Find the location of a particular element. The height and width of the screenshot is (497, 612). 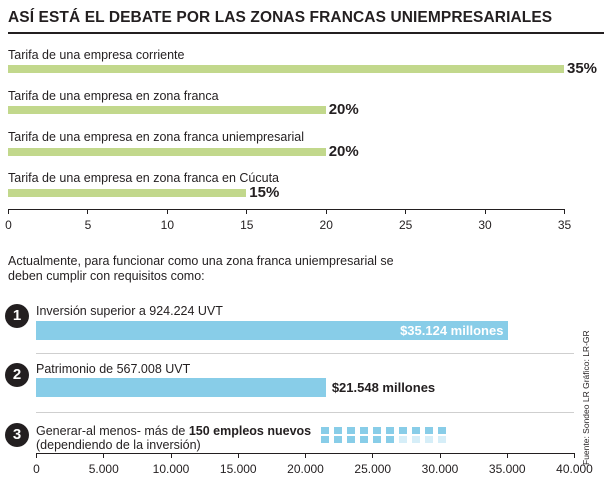

step-number-badge: 2 is located at coordinates (17, 375).